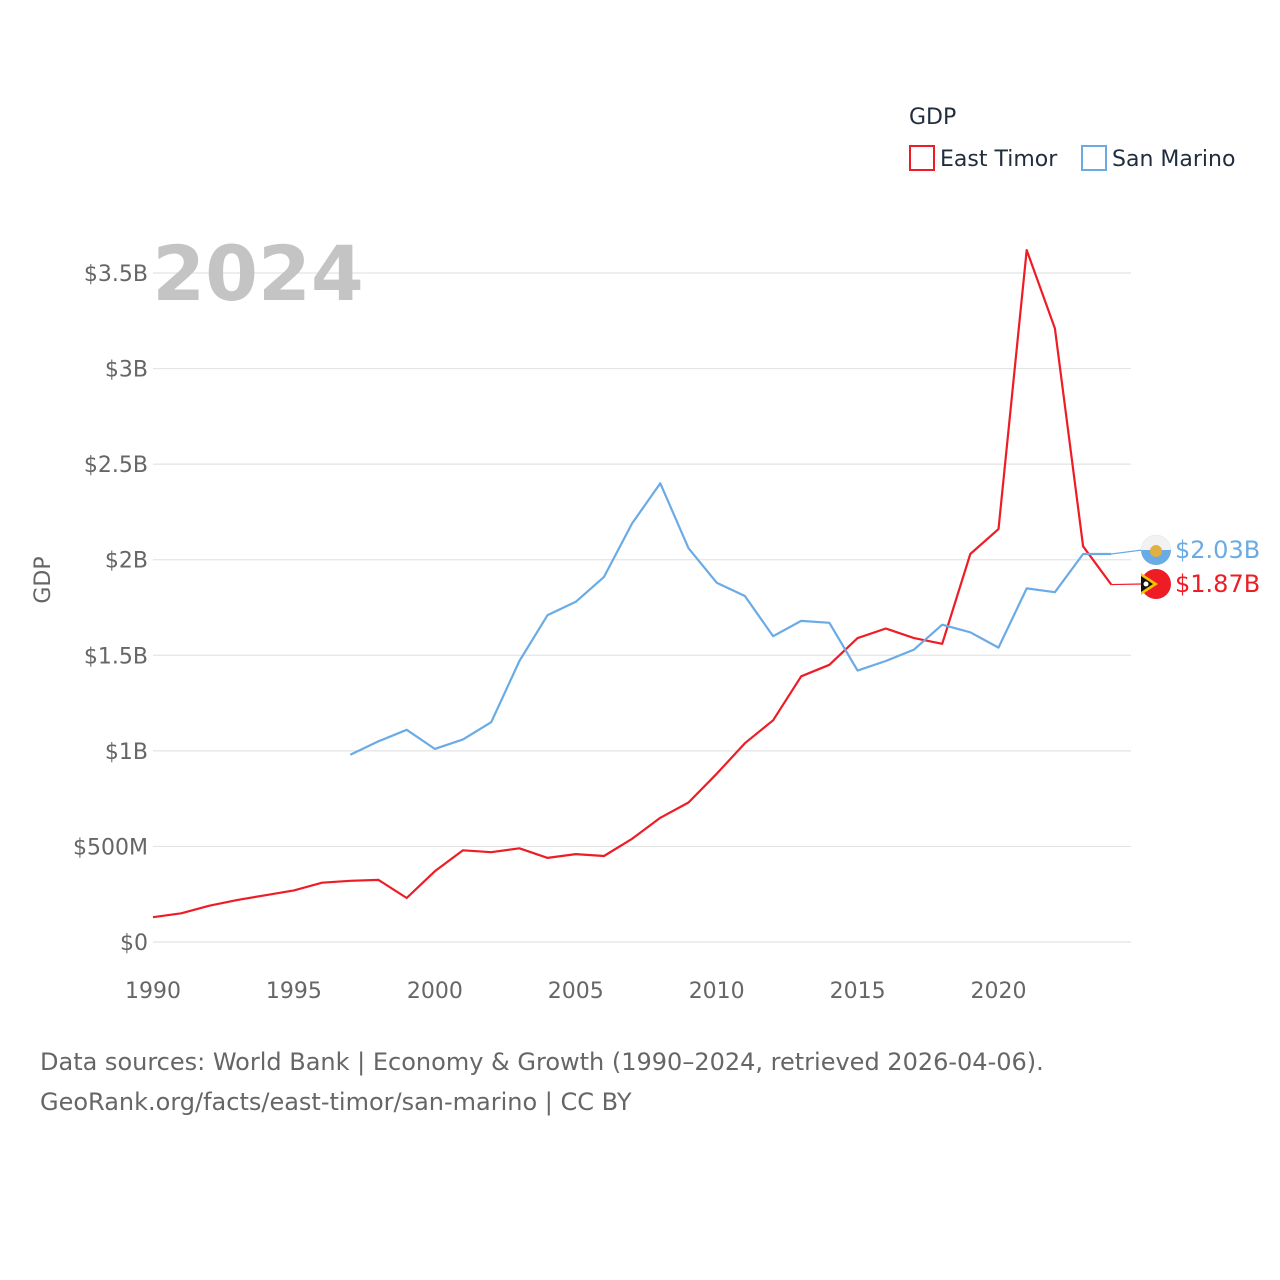 Image resolution: width=1280 pixels, height=1280 pixels. I want to click on y-tick-label: $2.5B, so click(116, 465).